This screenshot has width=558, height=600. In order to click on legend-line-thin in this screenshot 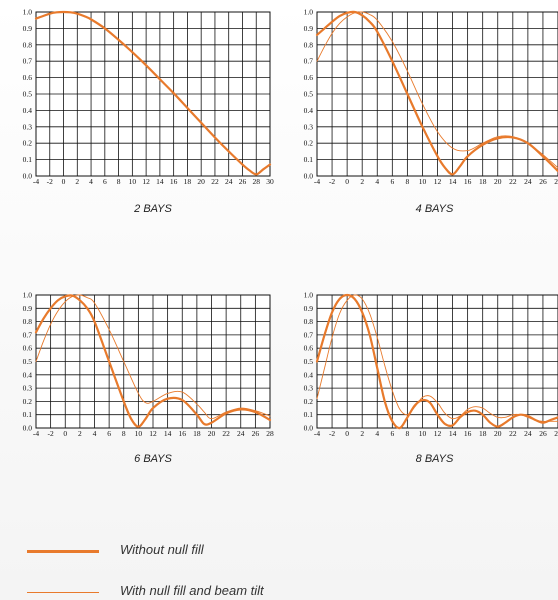, I will do `click(63, 592)`.